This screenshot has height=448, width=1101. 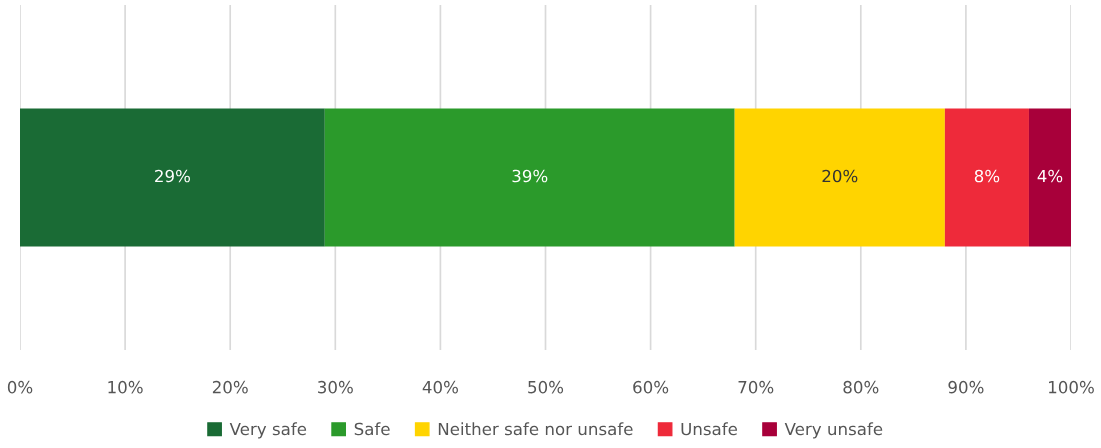 I want to click on x-tick-label: 10%, so click(x=125, y=387).